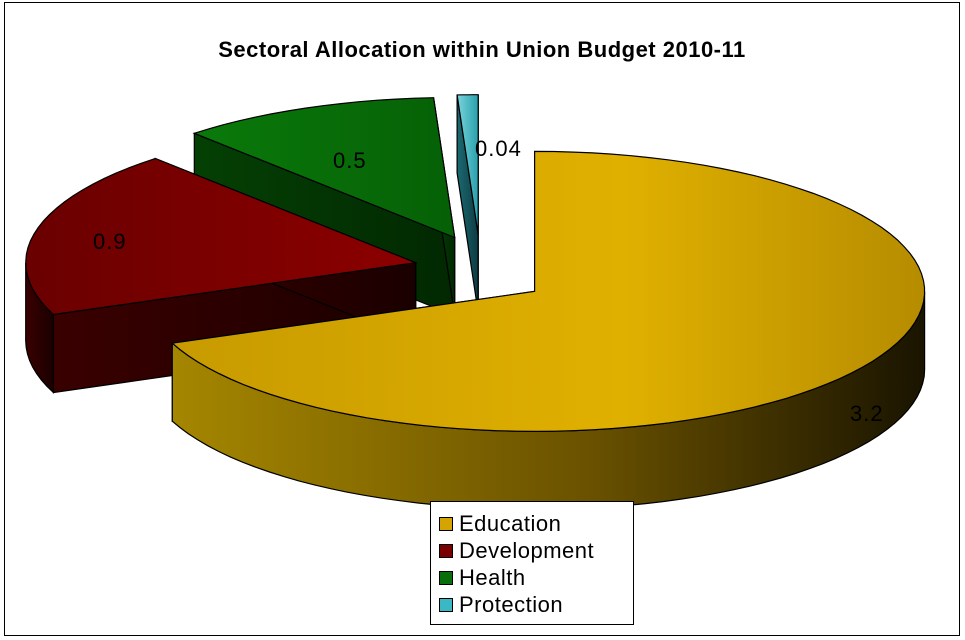 This screenshot has height=640, width=965. Describe the element at coordinates (510, 523) in the screenshot. I see `legend-label-education: Education` at that location.